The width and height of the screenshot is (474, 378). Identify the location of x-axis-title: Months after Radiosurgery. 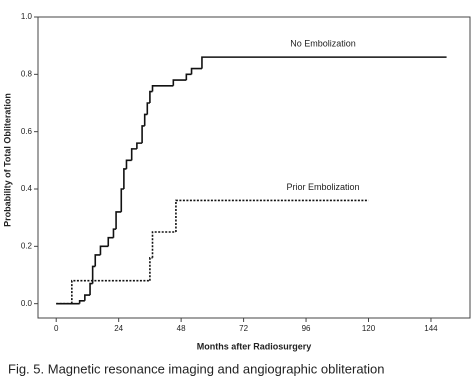
(254, 346).